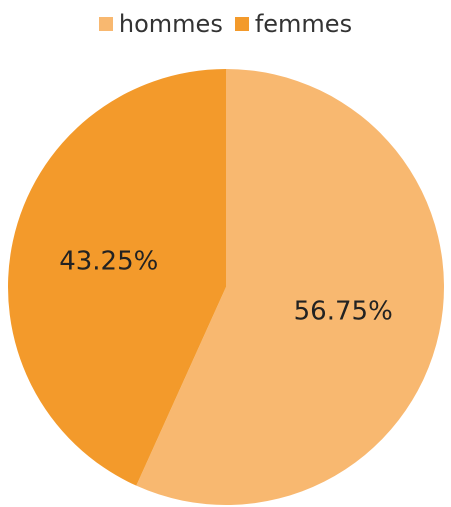 This screenshot has height=507, width=451. Describe the element at coordinates (105, 24) in the screenshot. I see `legend-swatch-hommes` at that location.